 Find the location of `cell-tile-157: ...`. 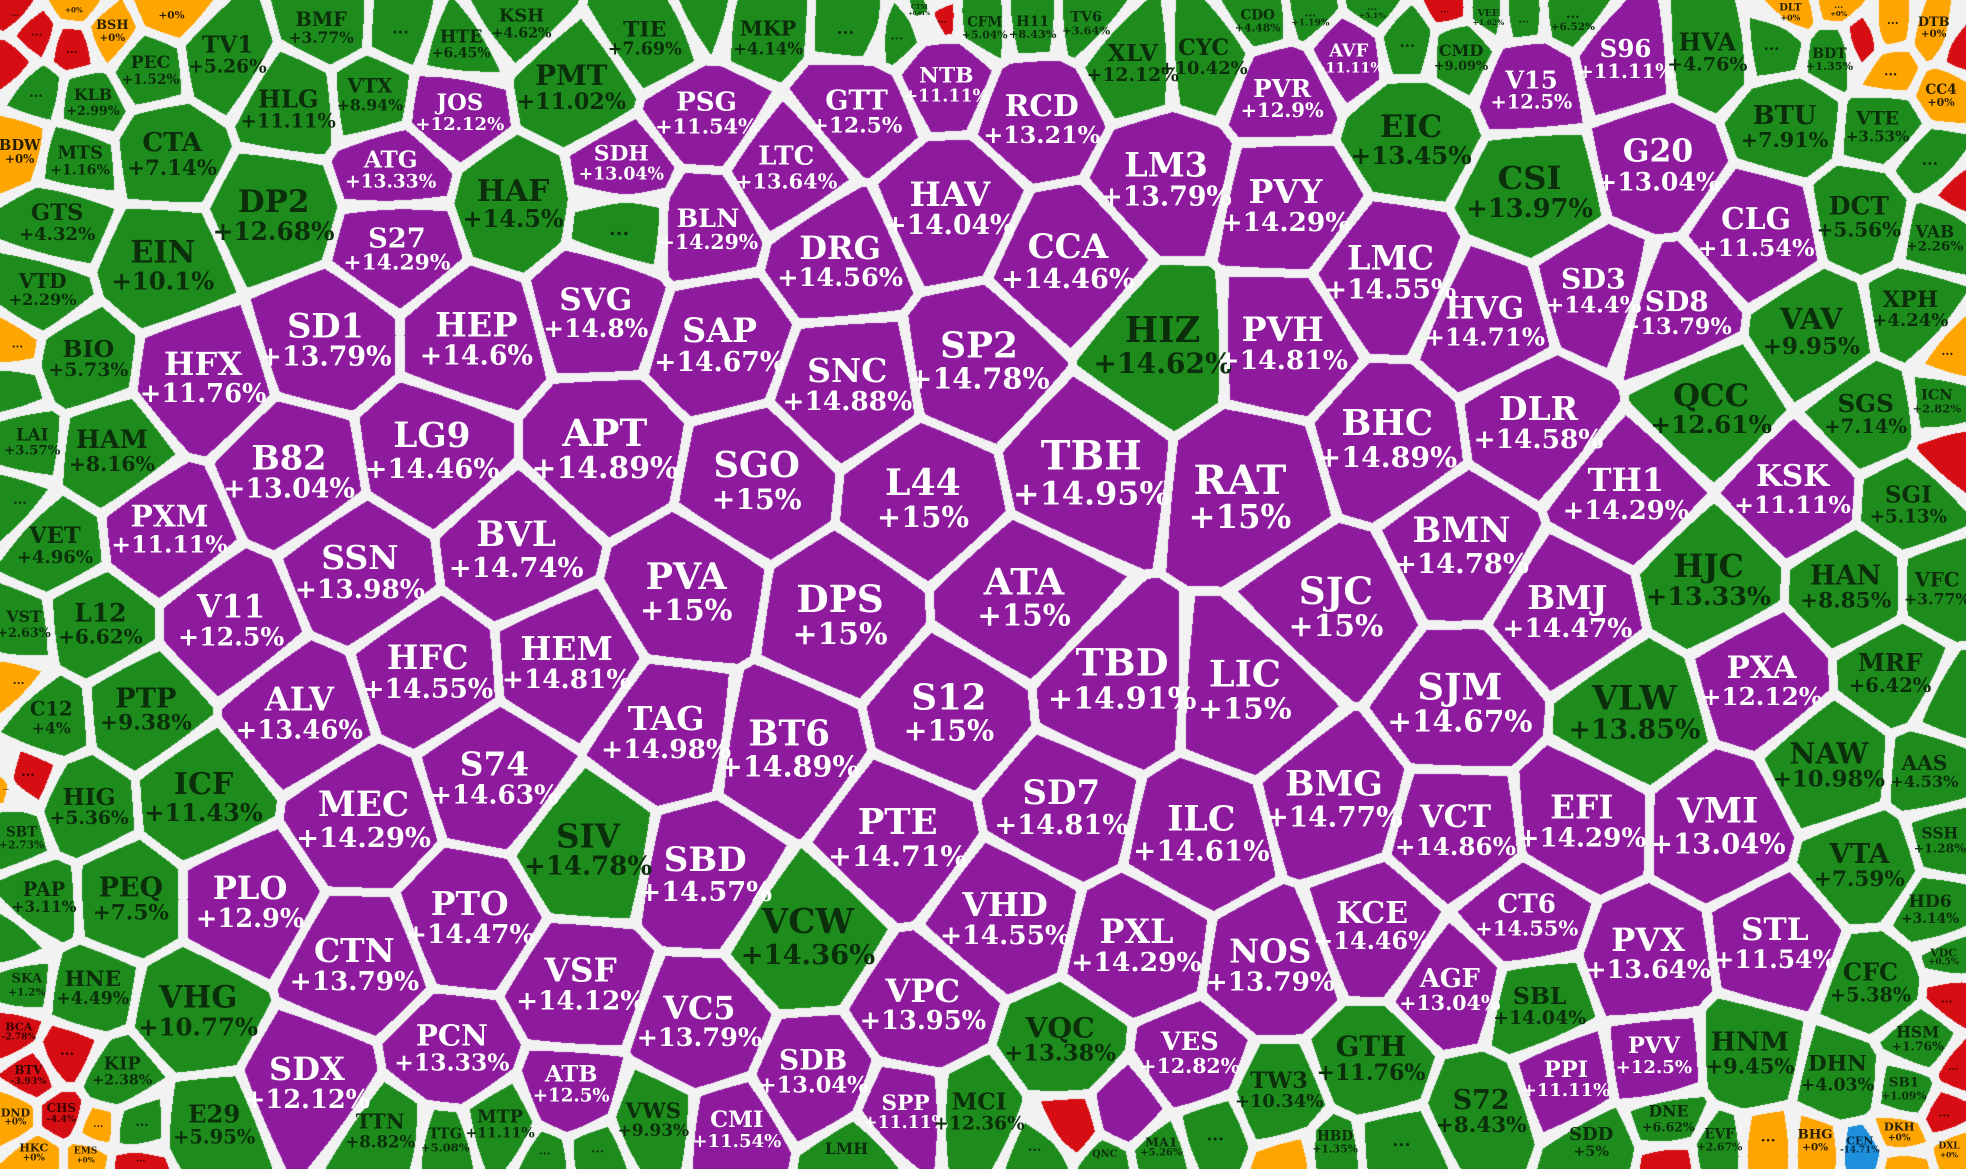

cell-tile-157: ... is located at coordinates (28, 773).